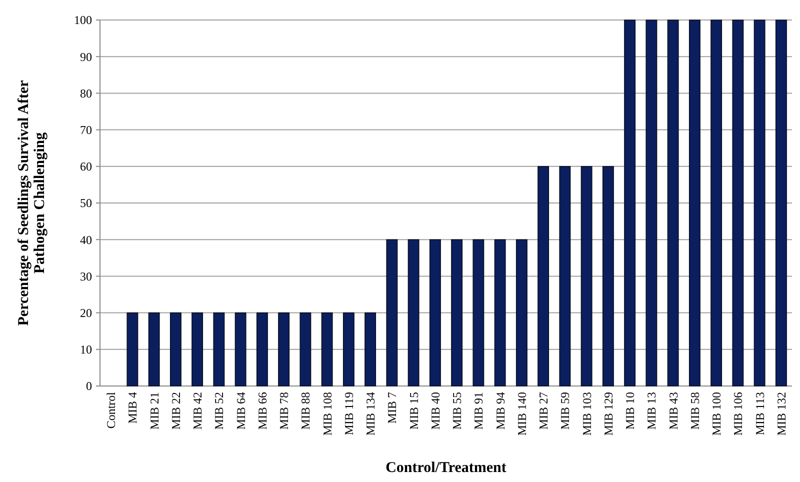  I want to click on x-tick-label: MIB 21, so click(154, 411).